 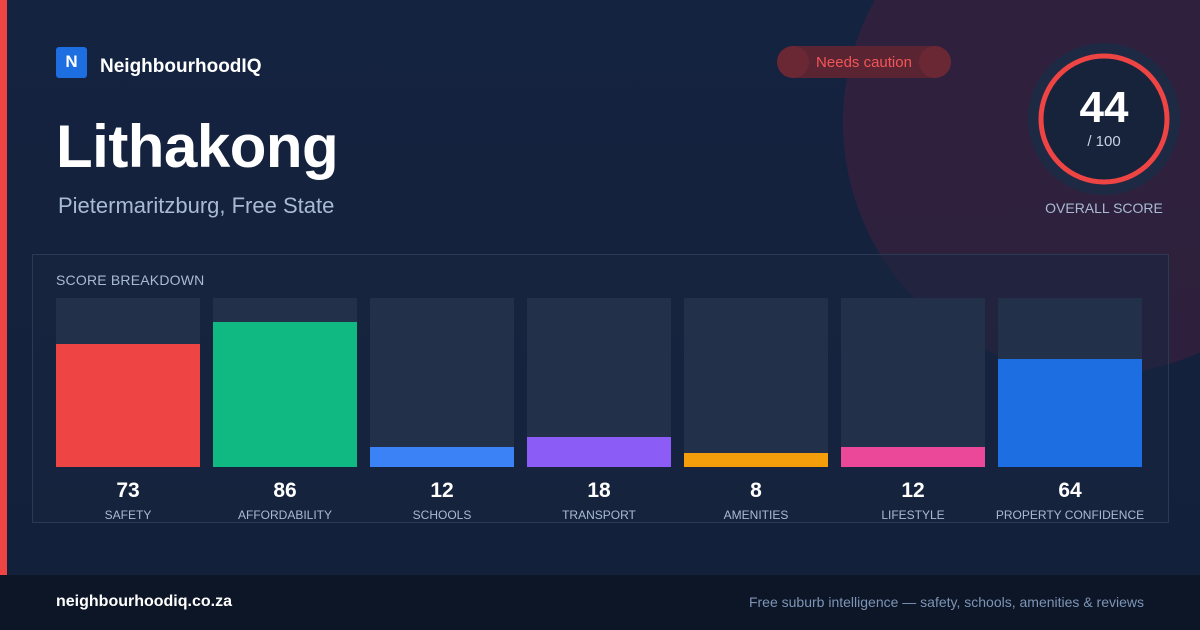 What do you see at coordinates (144, 601) in the screenshot?
I see `footer-url: neighbourhoodiq.co.za` at bounding box center [144, 601].